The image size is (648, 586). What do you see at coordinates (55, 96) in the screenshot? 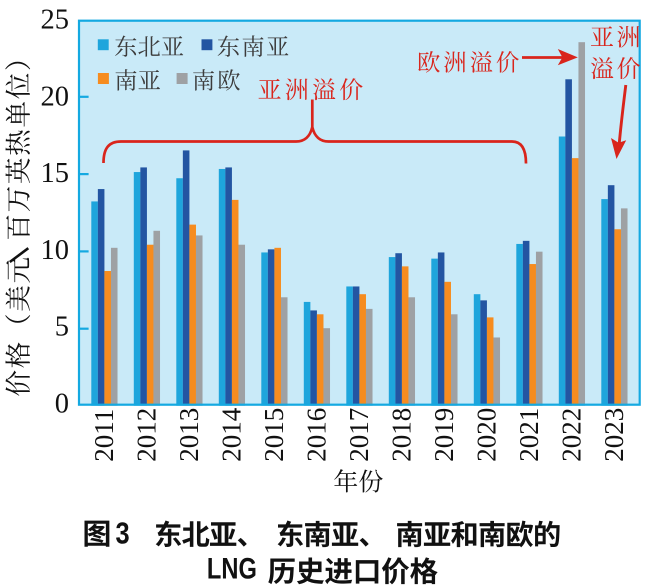
I see `svg-text: 20` at bounding box center [55, 96].